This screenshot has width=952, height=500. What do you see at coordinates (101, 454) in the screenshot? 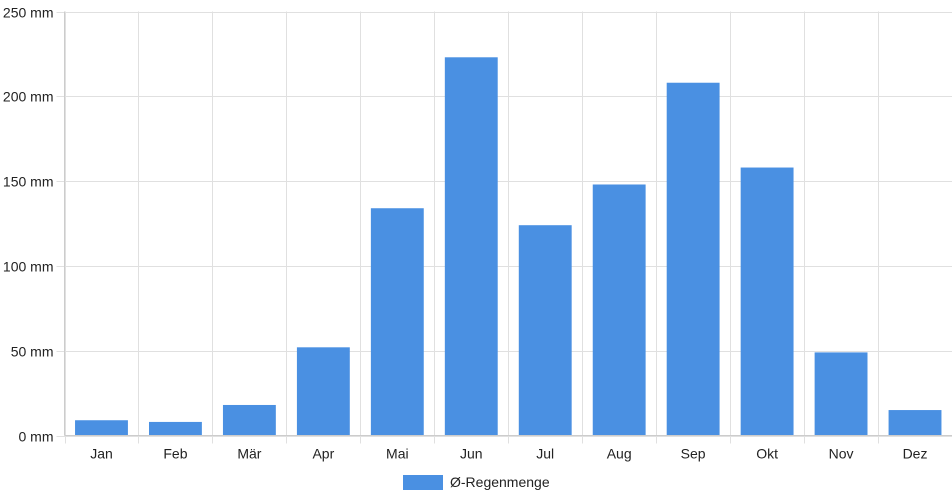
I see `x-tick-label: Jan` at bounding box center [101, 454].